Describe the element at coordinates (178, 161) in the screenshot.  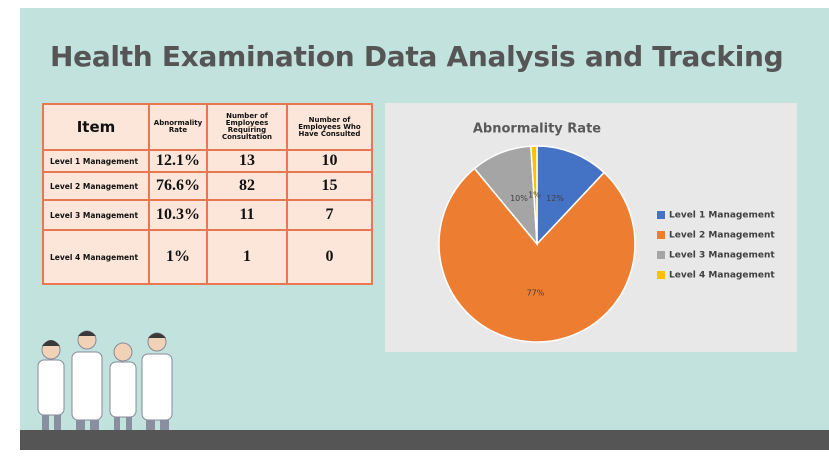
I see `cell: 12.1%` at that location.